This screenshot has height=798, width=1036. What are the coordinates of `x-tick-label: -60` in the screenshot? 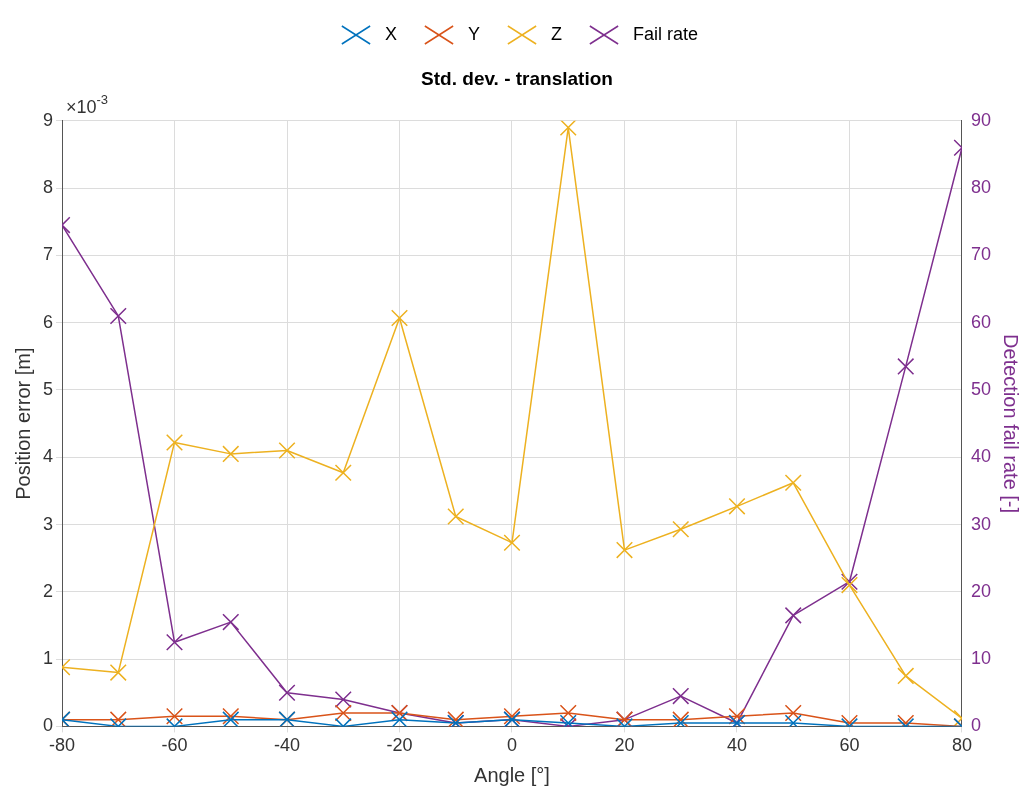 It's located at (174, 745).